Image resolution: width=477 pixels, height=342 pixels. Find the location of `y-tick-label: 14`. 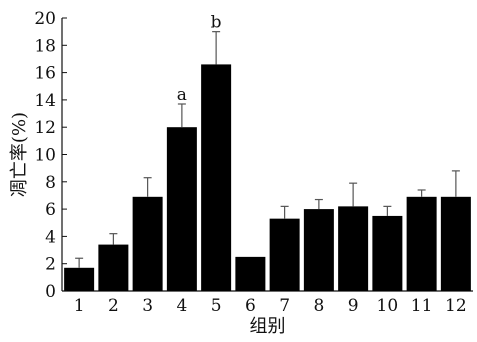

y-tick-label: 14 is located at coordinates (45, 101).